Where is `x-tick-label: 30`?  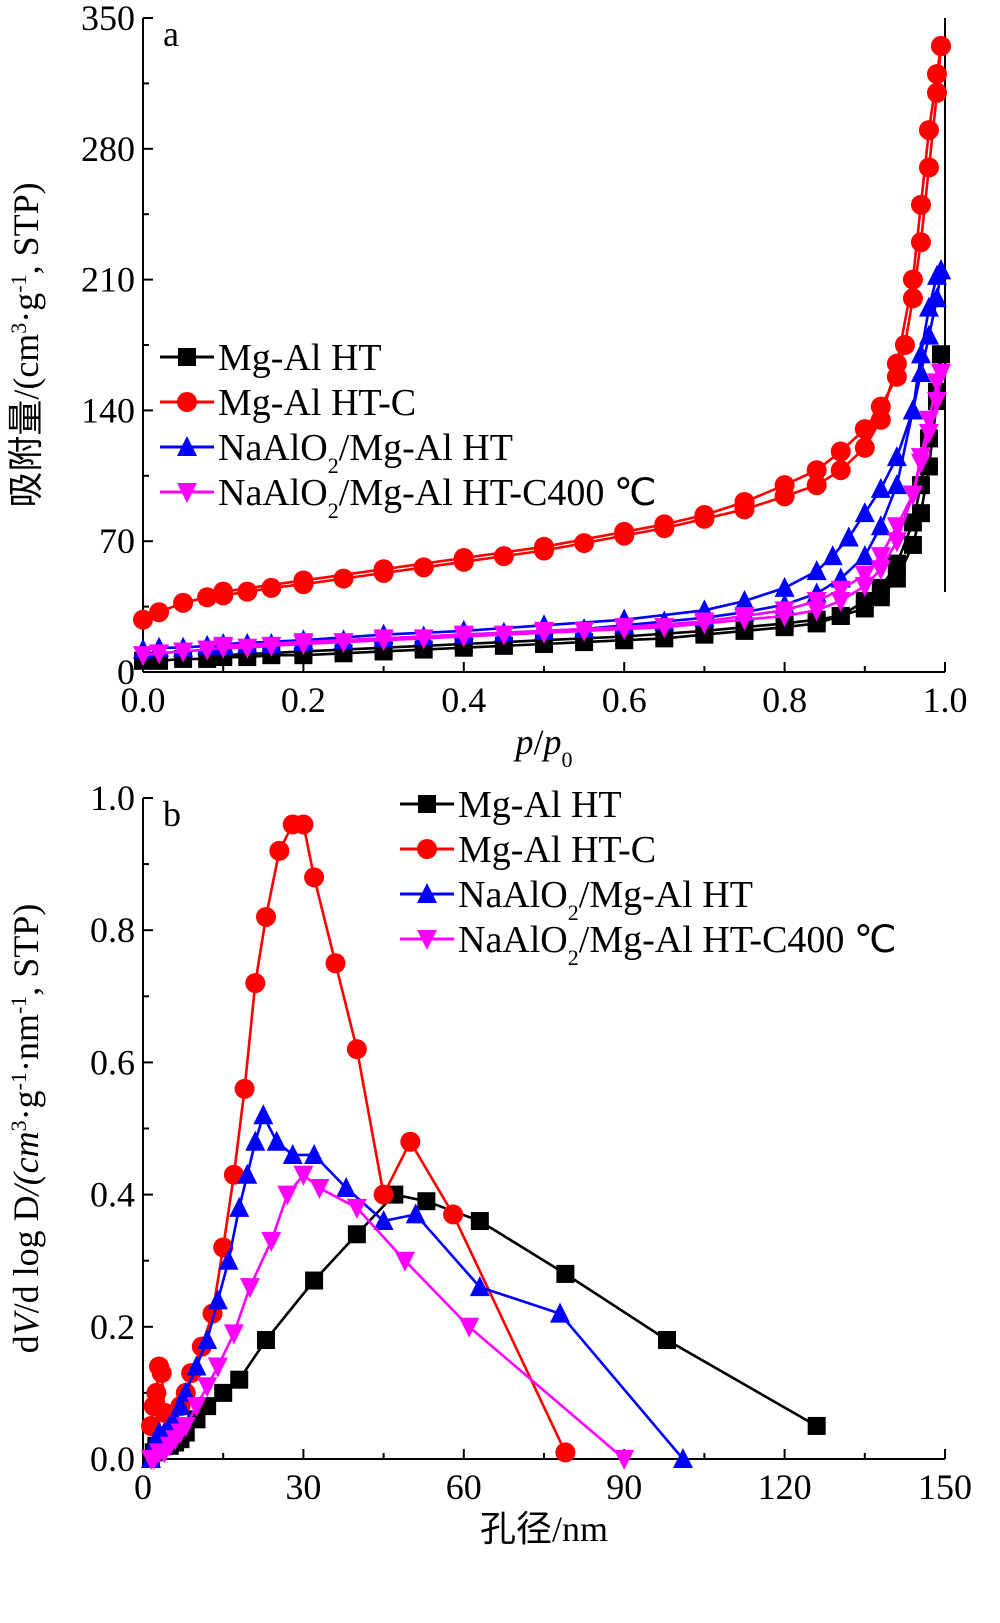 x-tick-label: 30 is located at coordinates (303, 1487).